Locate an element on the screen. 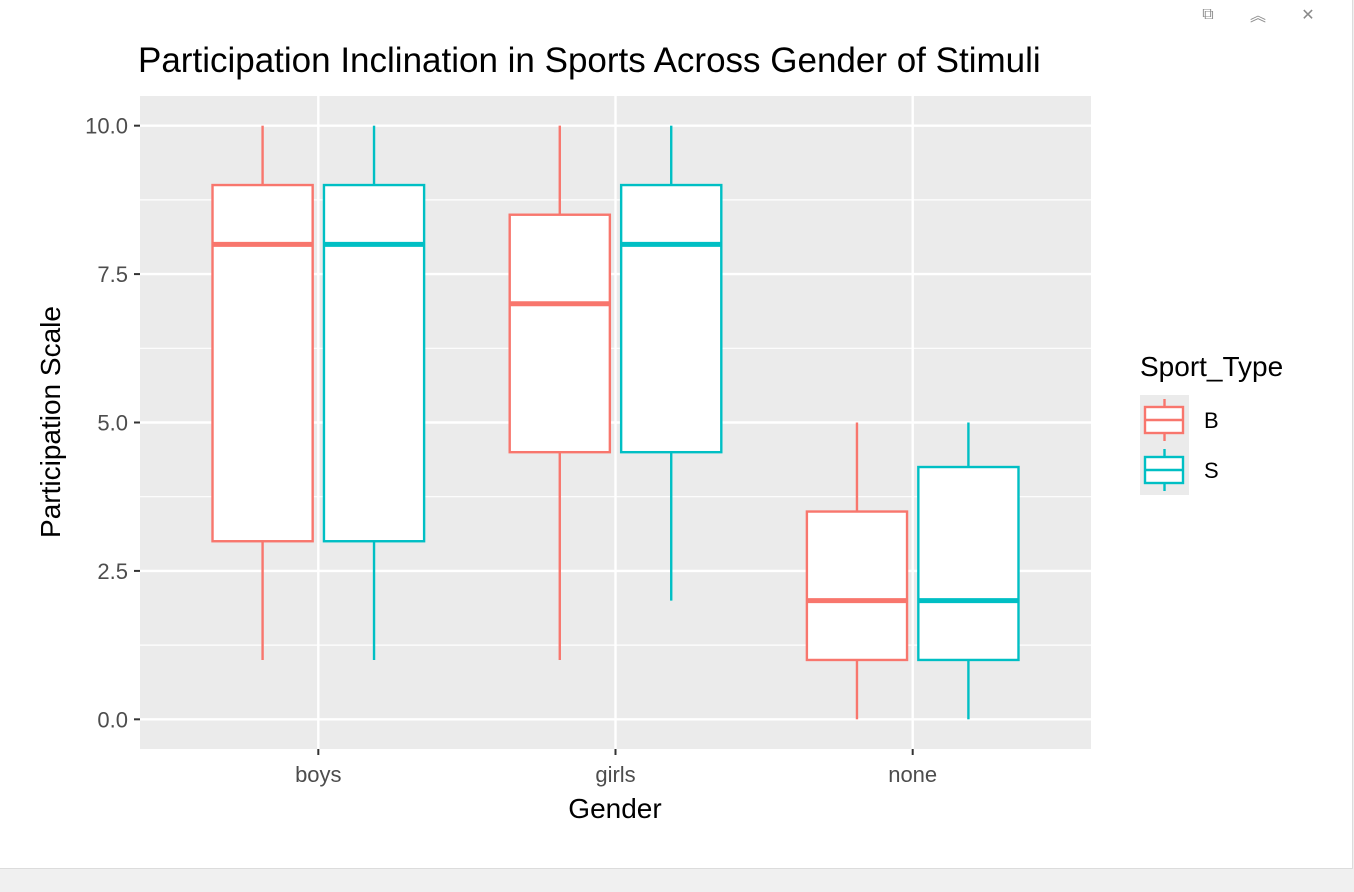  y-tick-label: 5.0 is located at coordinates (112, 423).